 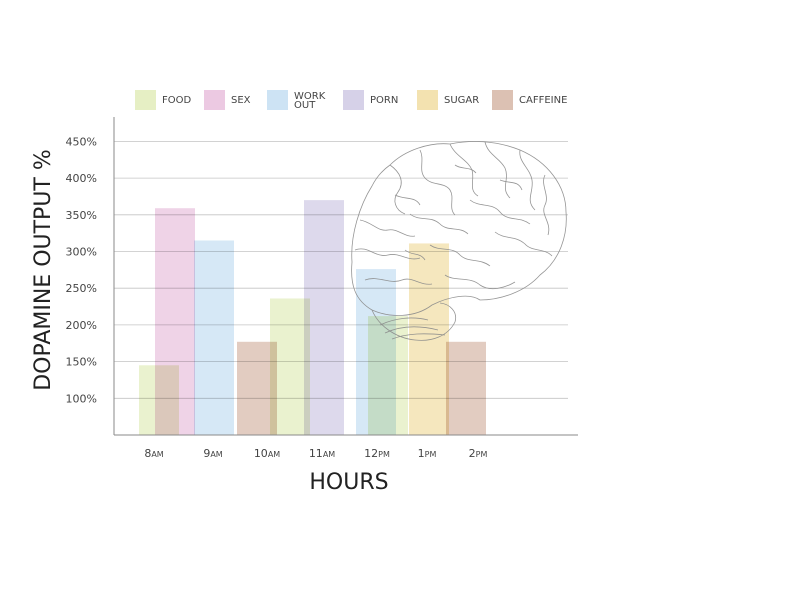 I want to click on x-tick-label: 9AM, so click(x=212, y=453).